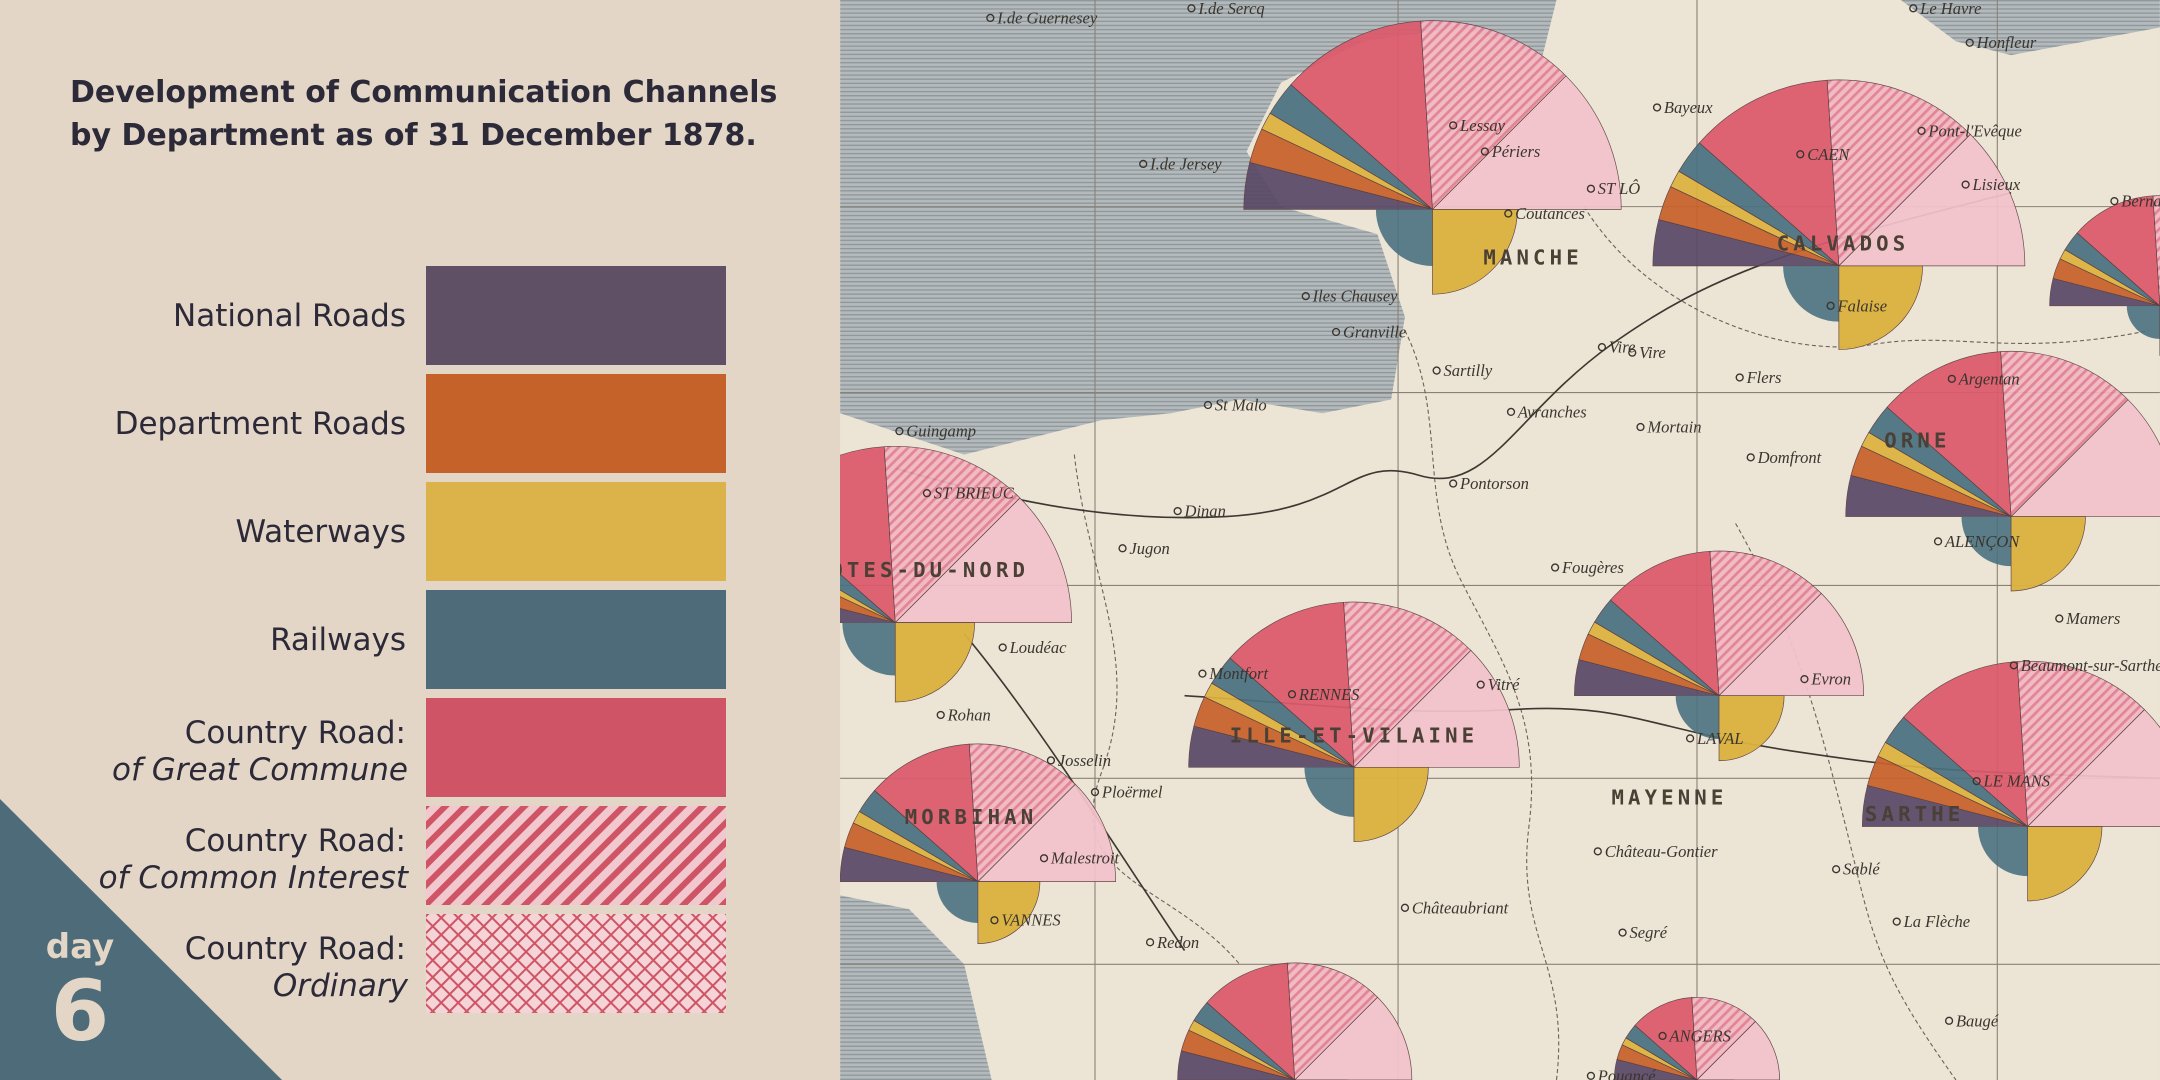  Describe the element at coordinates (80, 1011) in the screenshot. I see `badge-number: 6` at that location.